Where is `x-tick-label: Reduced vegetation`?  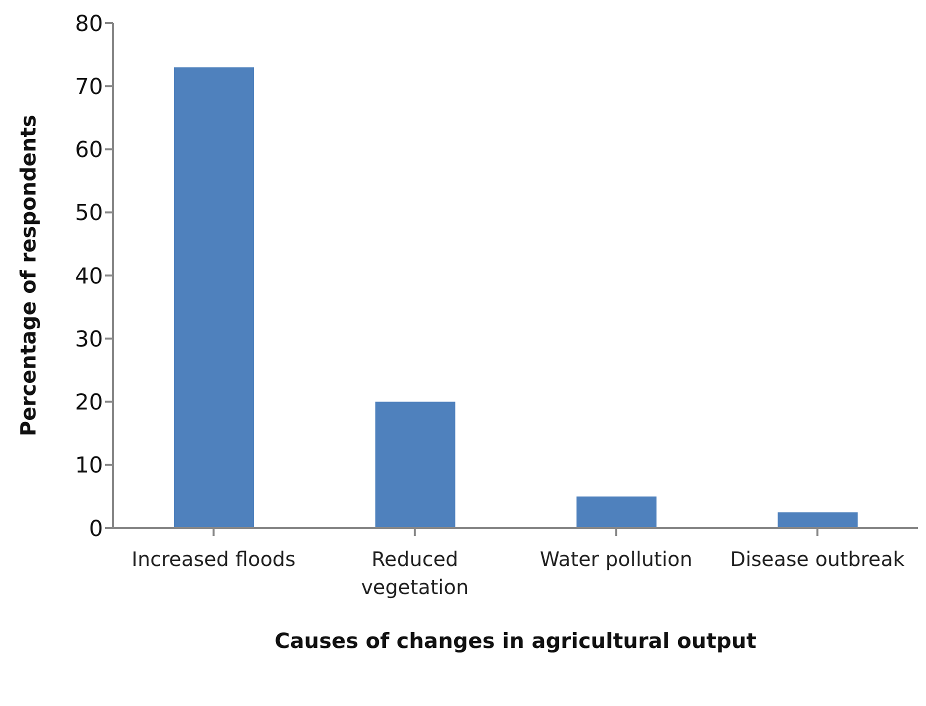
x-tick-label: Reduced vegetation is located at coordinates (415, 573).